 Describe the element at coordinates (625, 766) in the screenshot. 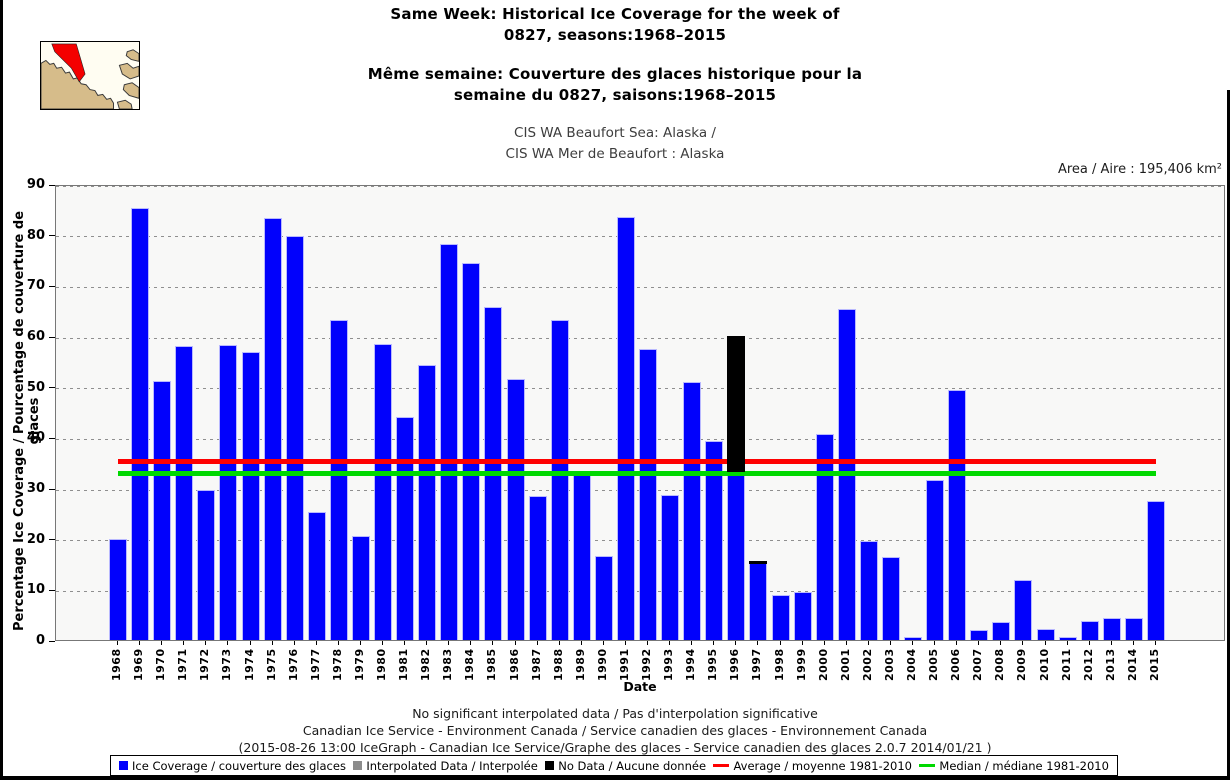

I see `legend-item-3: No Data / Aucune donnée` at that location.